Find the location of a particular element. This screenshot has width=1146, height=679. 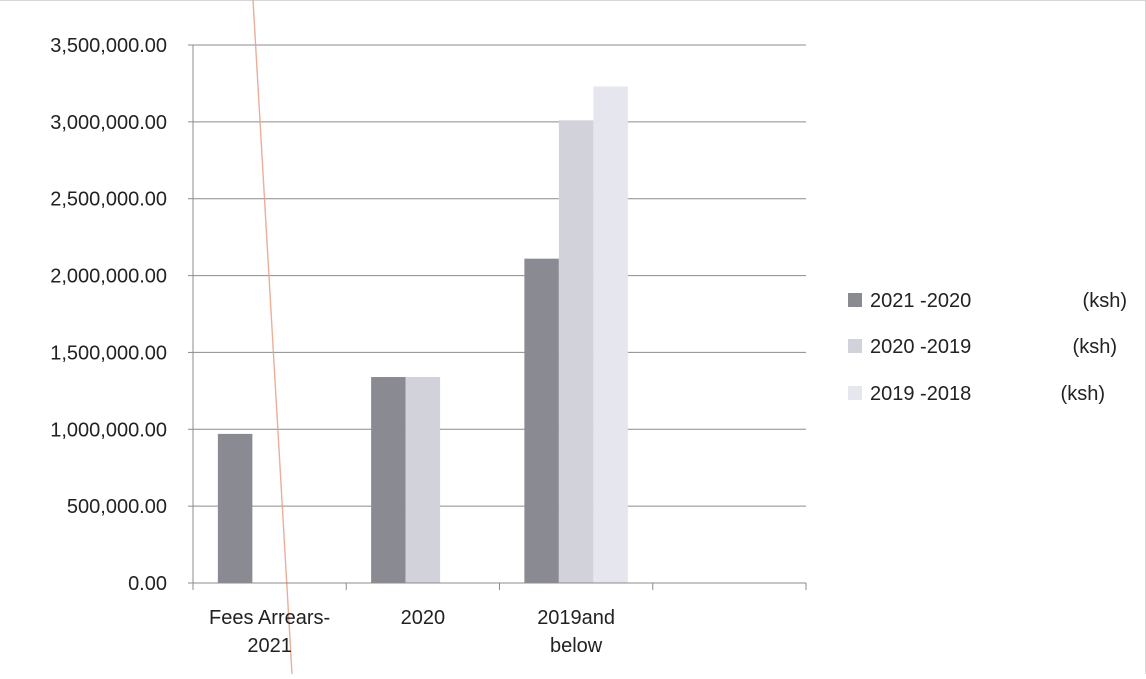

x-category-label: 2020 is located at coordinates (423, 618).